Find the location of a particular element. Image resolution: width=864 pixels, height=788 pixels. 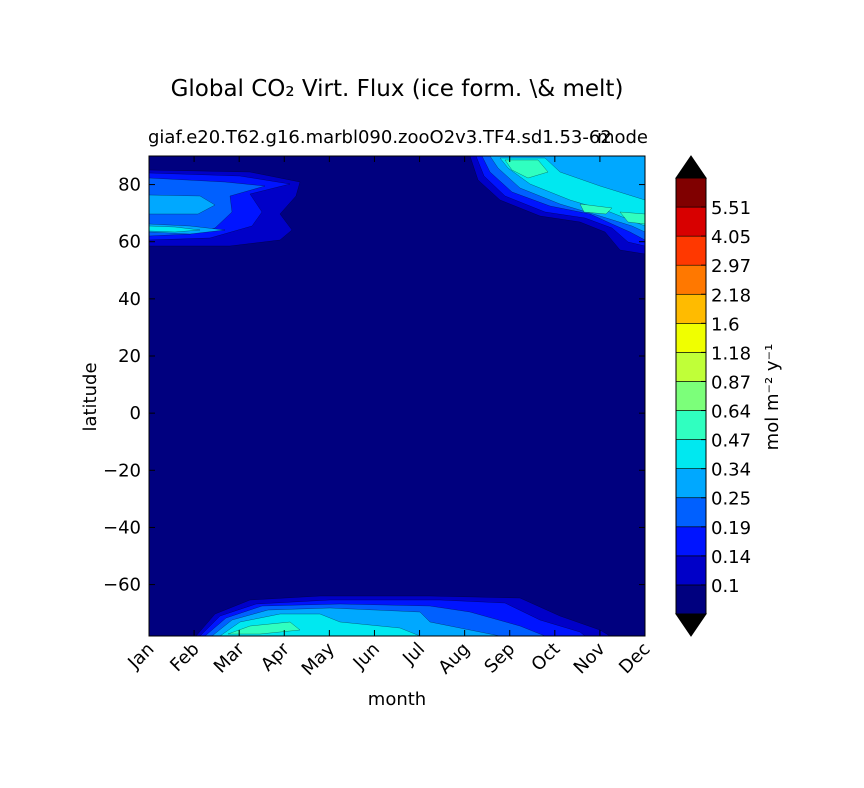

x-tick-label: Sep is located at coordinates (499, 658).